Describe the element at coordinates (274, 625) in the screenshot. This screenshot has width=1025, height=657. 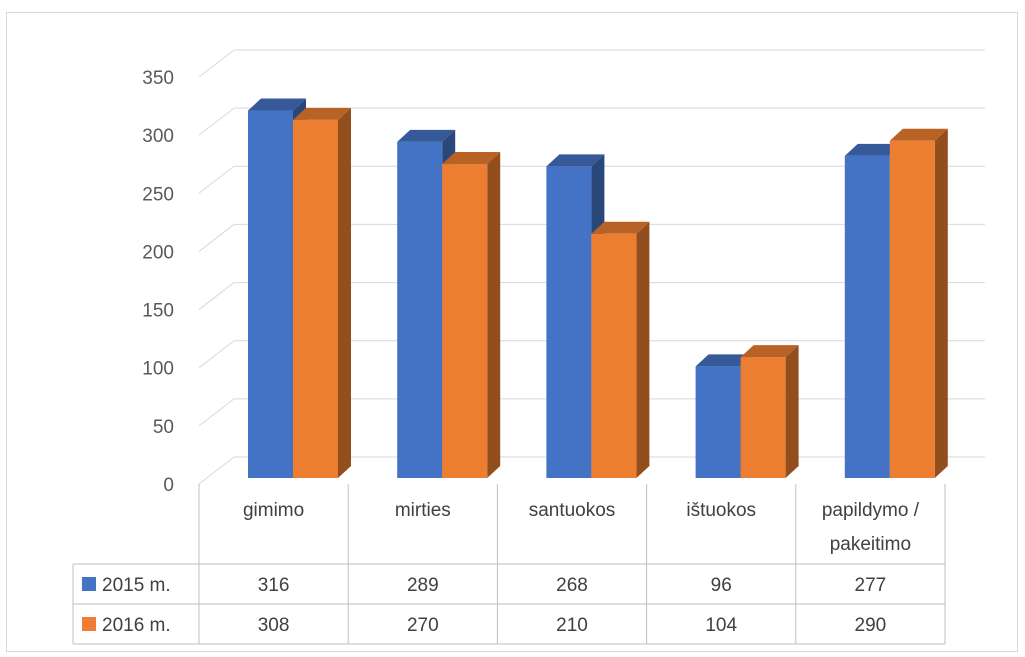
I see `data-label: 308` at that location.